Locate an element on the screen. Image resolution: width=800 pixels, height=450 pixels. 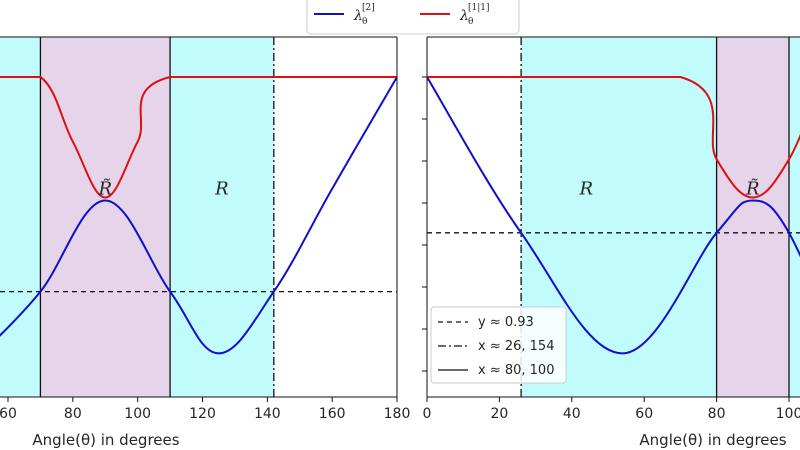
top-legend-box is located at coordinates (413, 17).